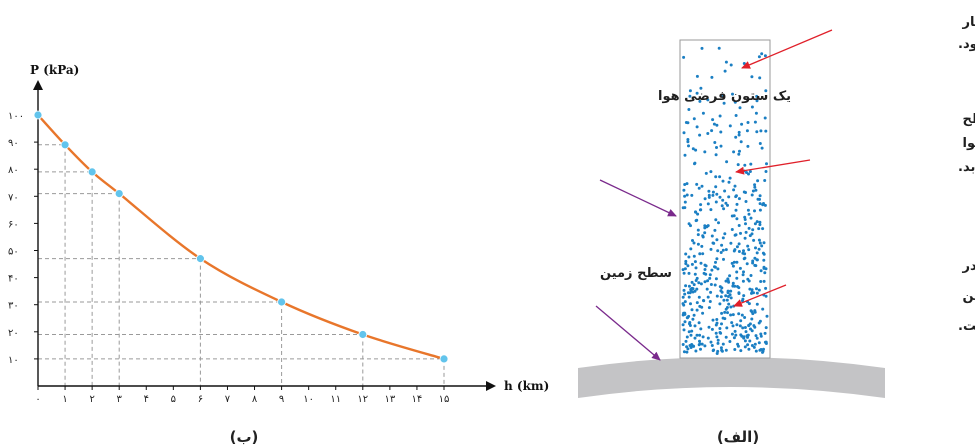 This screenshot has height=448, width=975. I want to click on panel-b-label: (ب), so click(244, 437).